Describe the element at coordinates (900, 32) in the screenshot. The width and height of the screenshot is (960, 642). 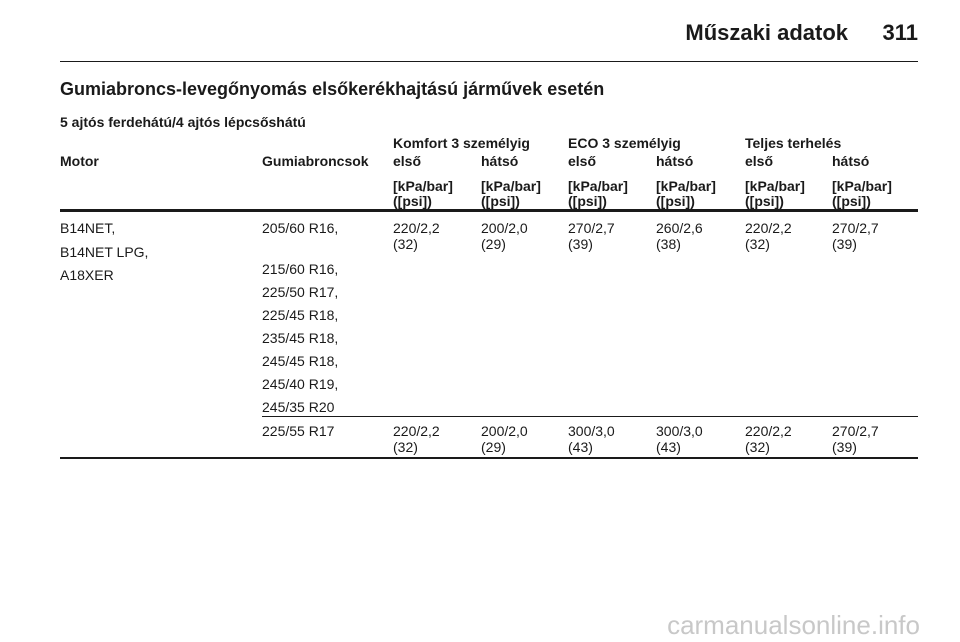
I see `page-number: 311` at that location.